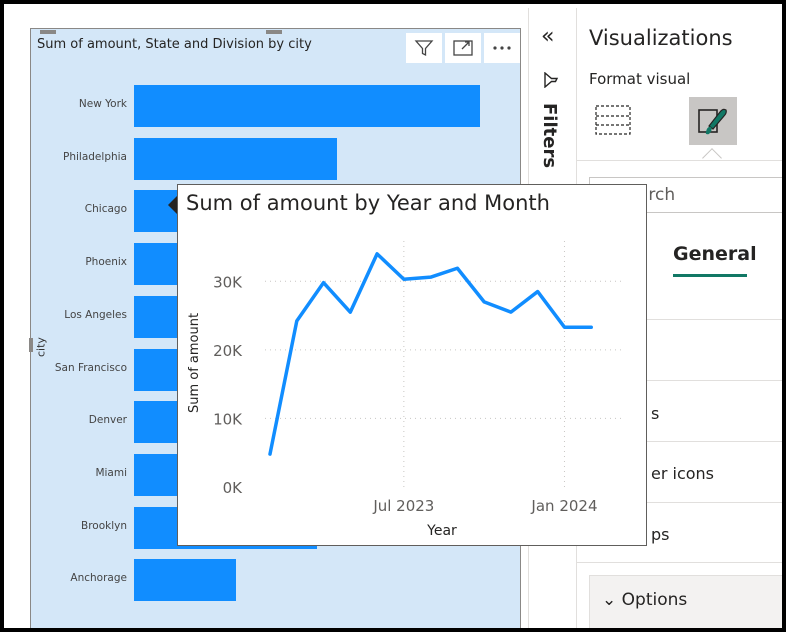  Describe the element at coordinates (95, 314) in the screenshot. I see `bar-category-label: Los Angeles` at that location.